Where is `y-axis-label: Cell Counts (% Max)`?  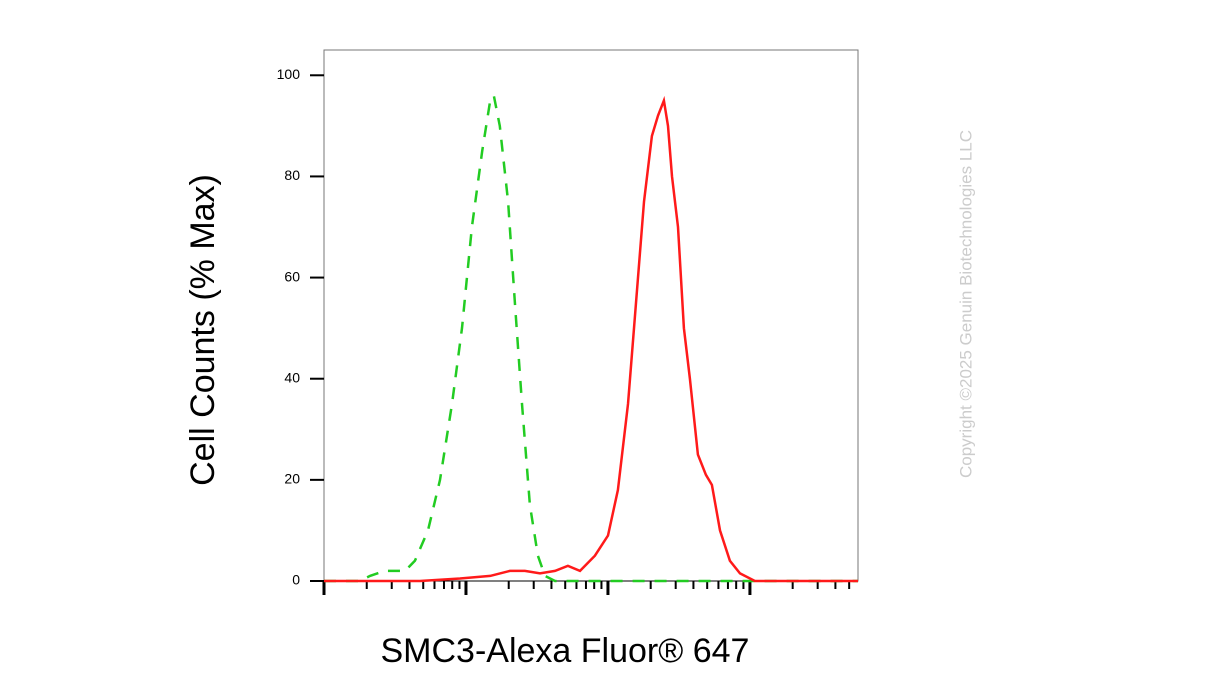
y-axis-label: Cell Counts (% Max) is located at coordinates (203, 330).